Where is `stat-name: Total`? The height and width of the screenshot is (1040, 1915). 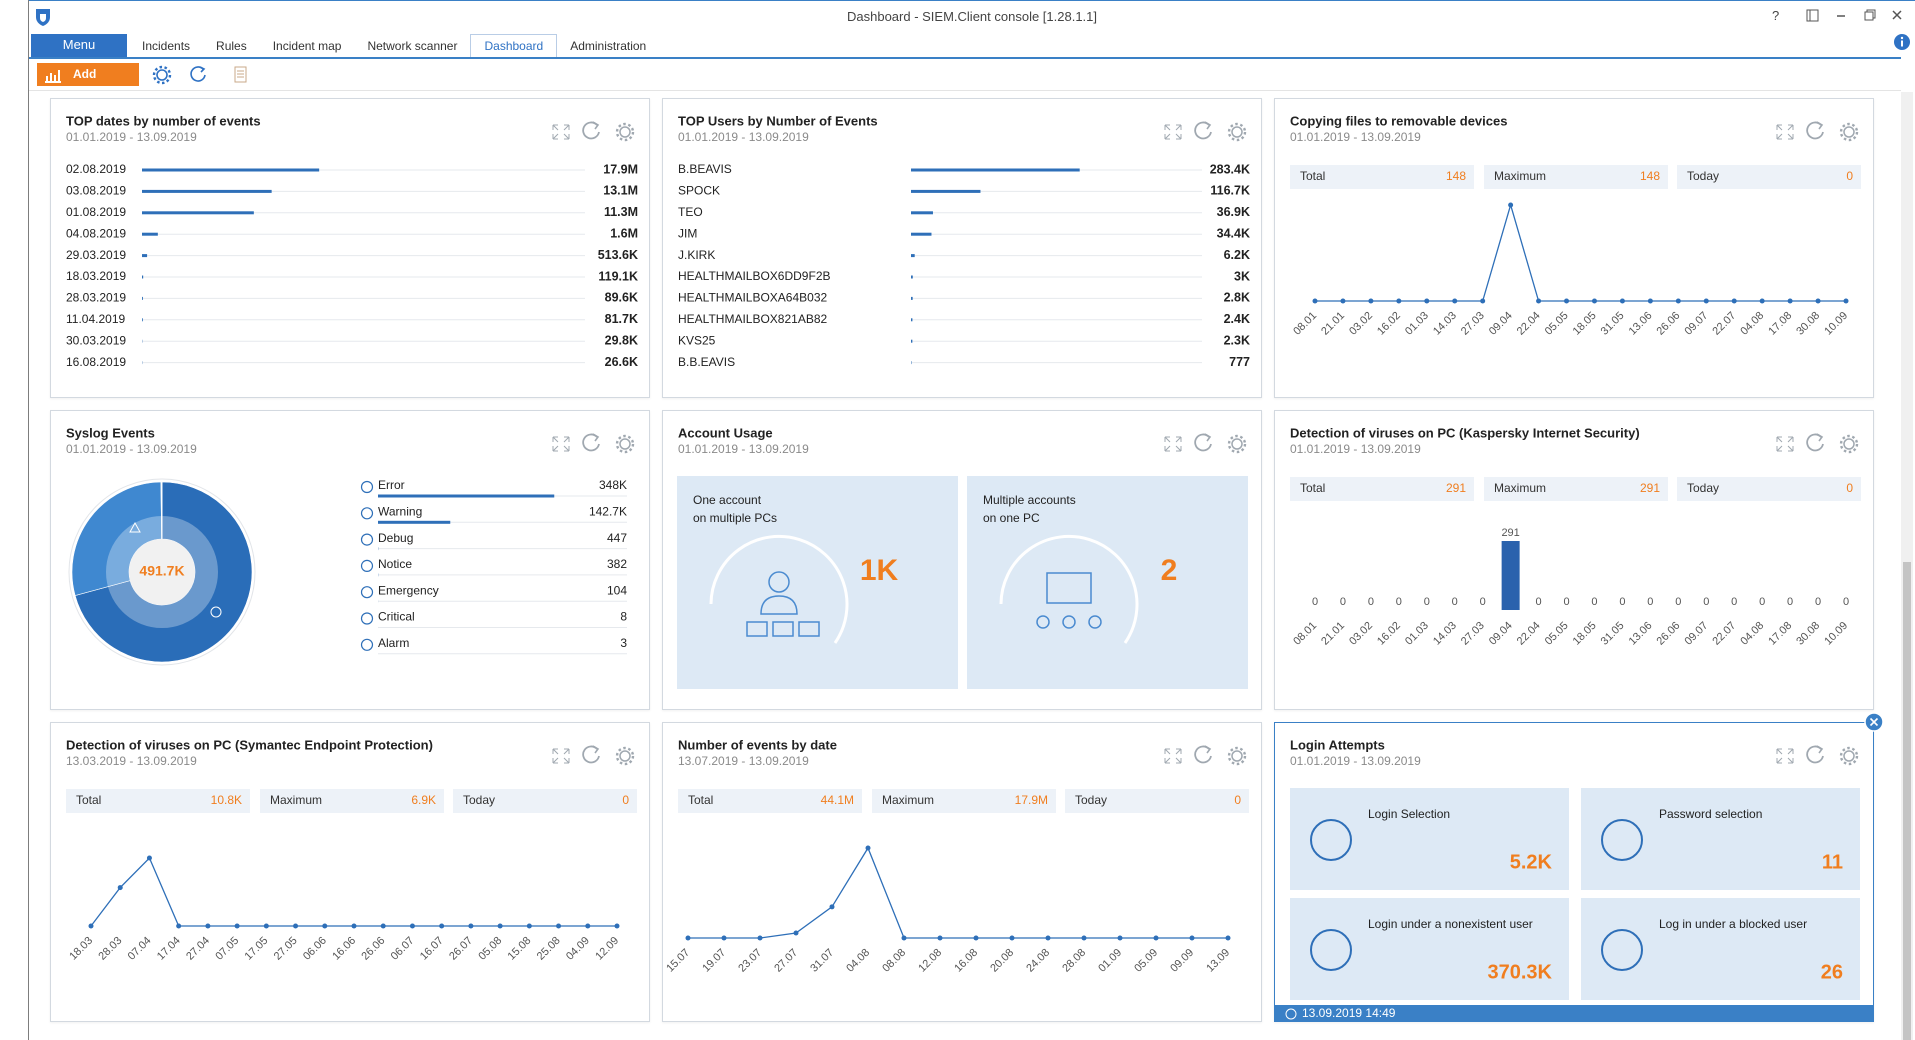
stat-name: Total is located at coordinates (700, 800).